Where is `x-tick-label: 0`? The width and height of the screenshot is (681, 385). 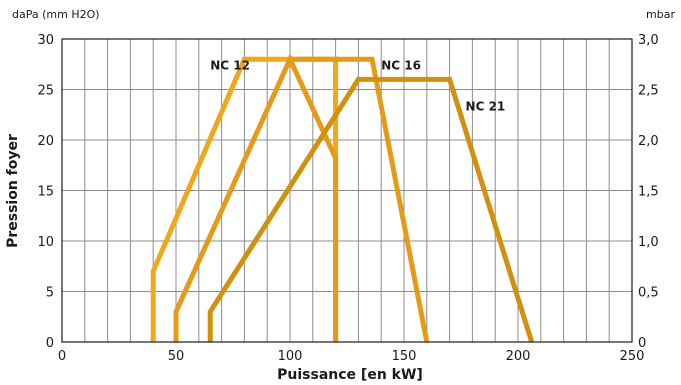
x-tick-label: 0 is located at coordinates (62, 356).